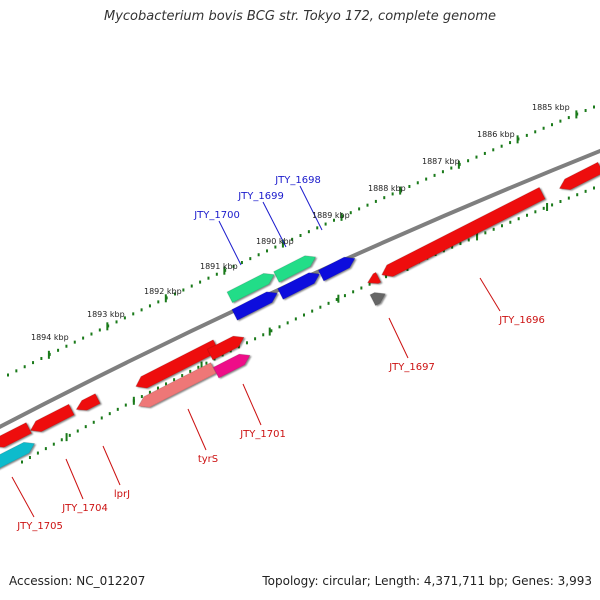 Image resolution: width=600 pixels, height=600 pixels. What do you see at coordinates (398, 338) in the screenshot?
I see `gene-label-JTY_1697-connector` at bounding box center [398, 338].